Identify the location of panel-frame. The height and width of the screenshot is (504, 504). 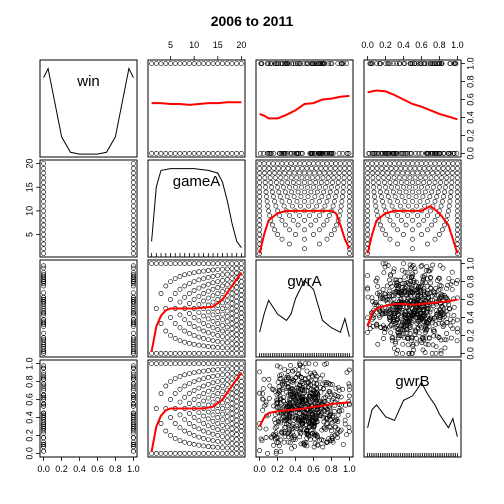
(304, 408).